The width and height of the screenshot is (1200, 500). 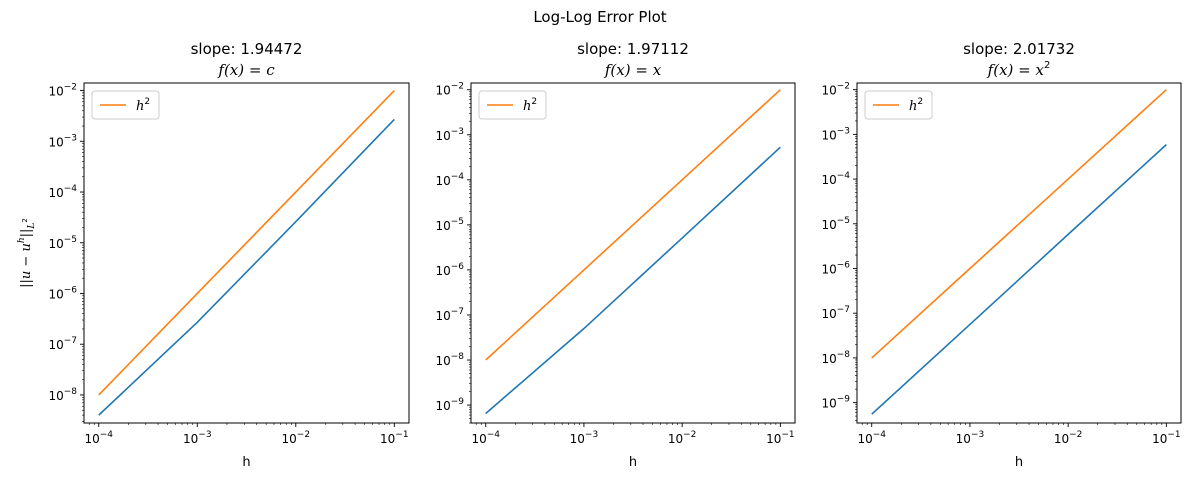 What do you see at coordinates (599, 17) in the screenshot?
I see `figure-title: Log-Log Error Plot` at bounding box center [599, 17].